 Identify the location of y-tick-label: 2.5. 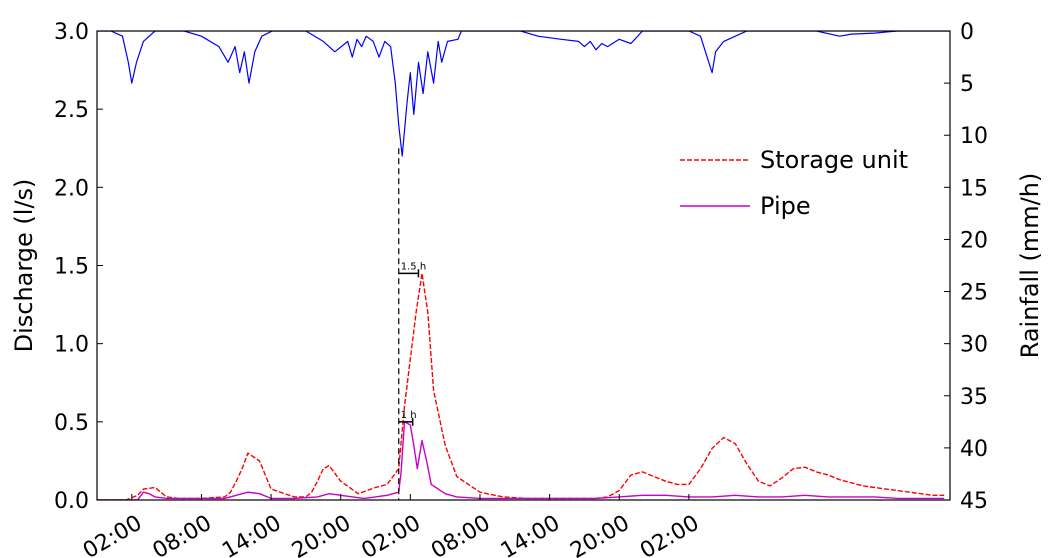
(71, 110).